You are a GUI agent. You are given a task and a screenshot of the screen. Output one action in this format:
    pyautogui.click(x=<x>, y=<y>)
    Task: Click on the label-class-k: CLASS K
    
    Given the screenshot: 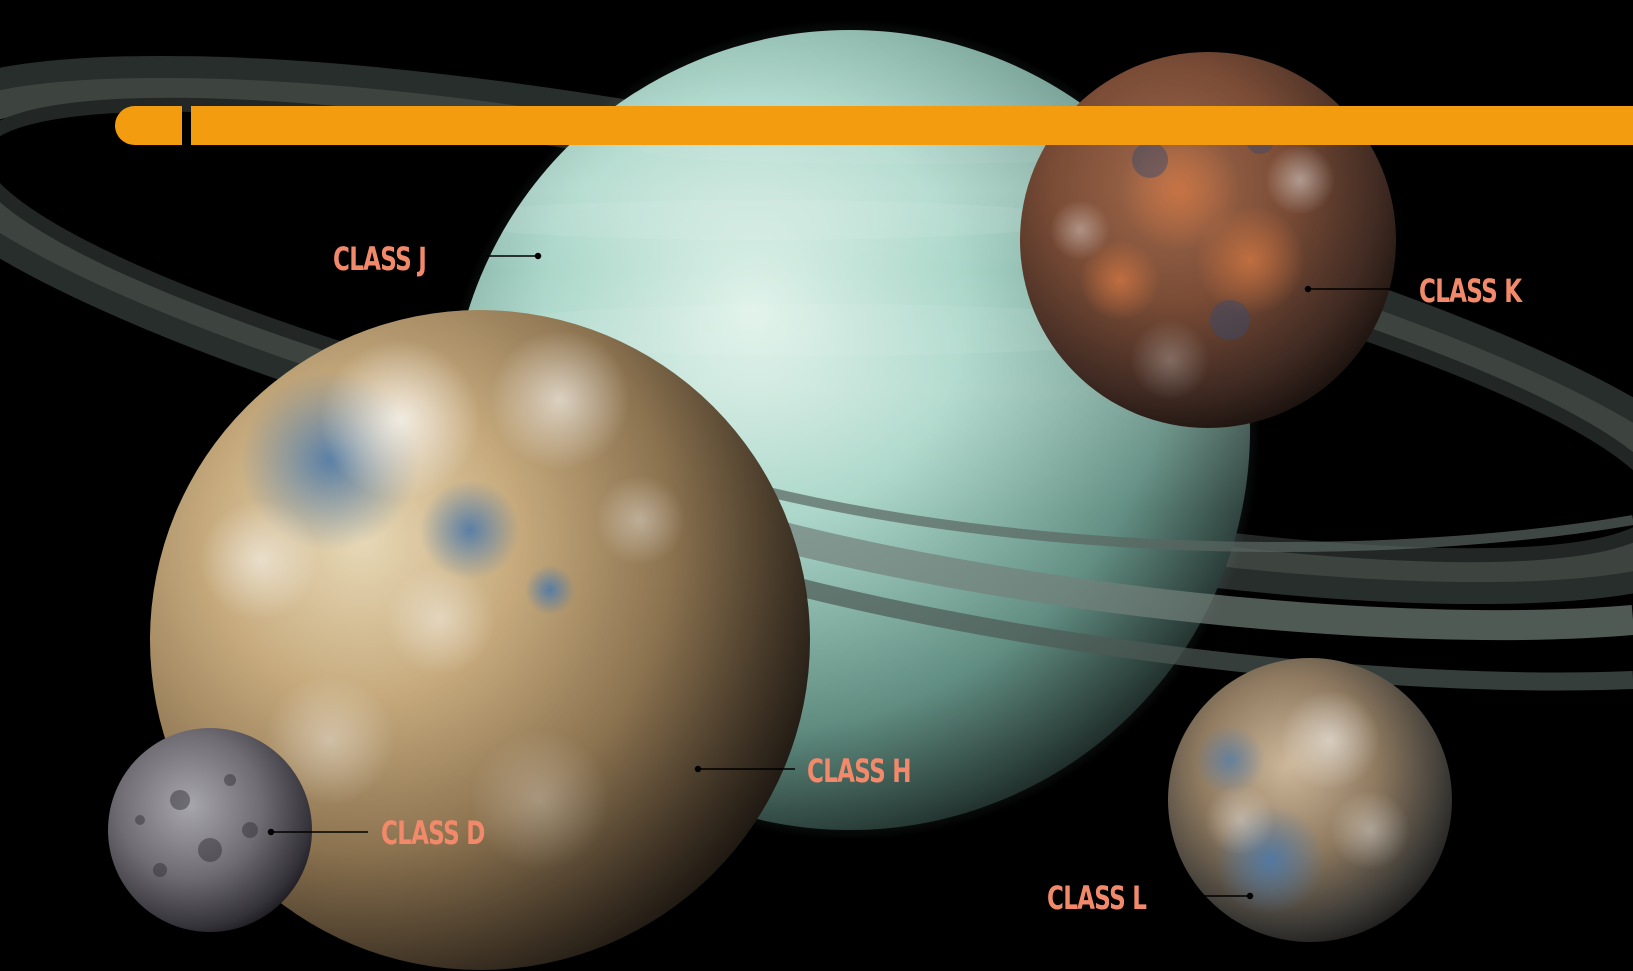 What is the action you would take?
    pyautogui.click(x=1470, y=291)
    